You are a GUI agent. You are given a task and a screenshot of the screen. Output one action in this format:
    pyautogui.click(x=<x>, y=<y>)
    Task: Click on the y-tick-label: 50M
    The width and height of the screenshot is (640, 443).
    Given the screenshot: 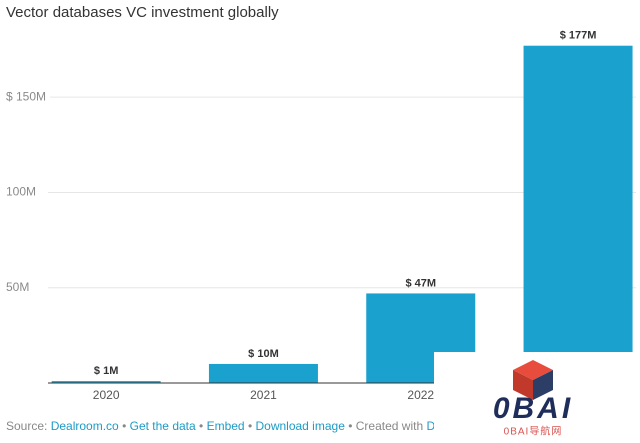 What is the action you would take?
    pyautogui.click(x=17, y=287)
    